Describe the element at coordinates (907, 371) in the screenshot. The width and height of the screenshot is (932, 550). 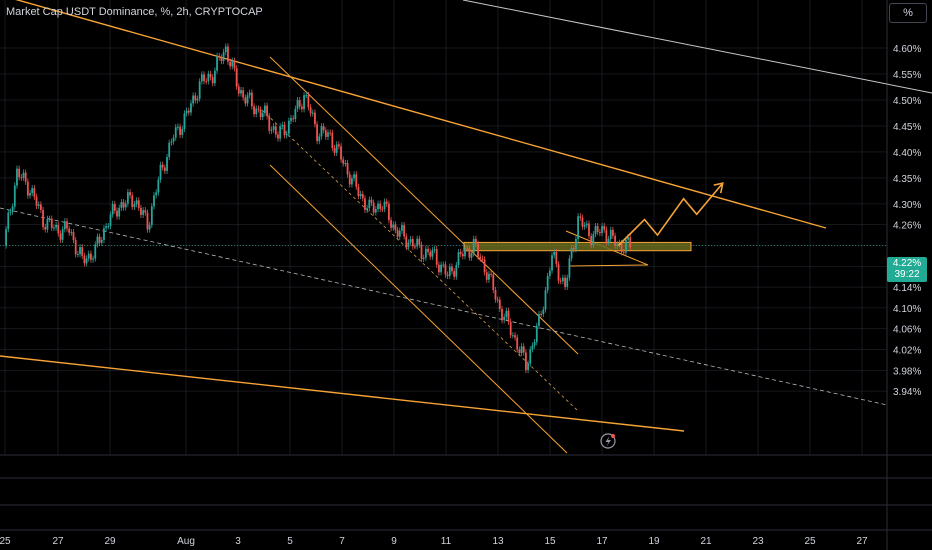
I see `y-tick-label: 3.98%` at that location.